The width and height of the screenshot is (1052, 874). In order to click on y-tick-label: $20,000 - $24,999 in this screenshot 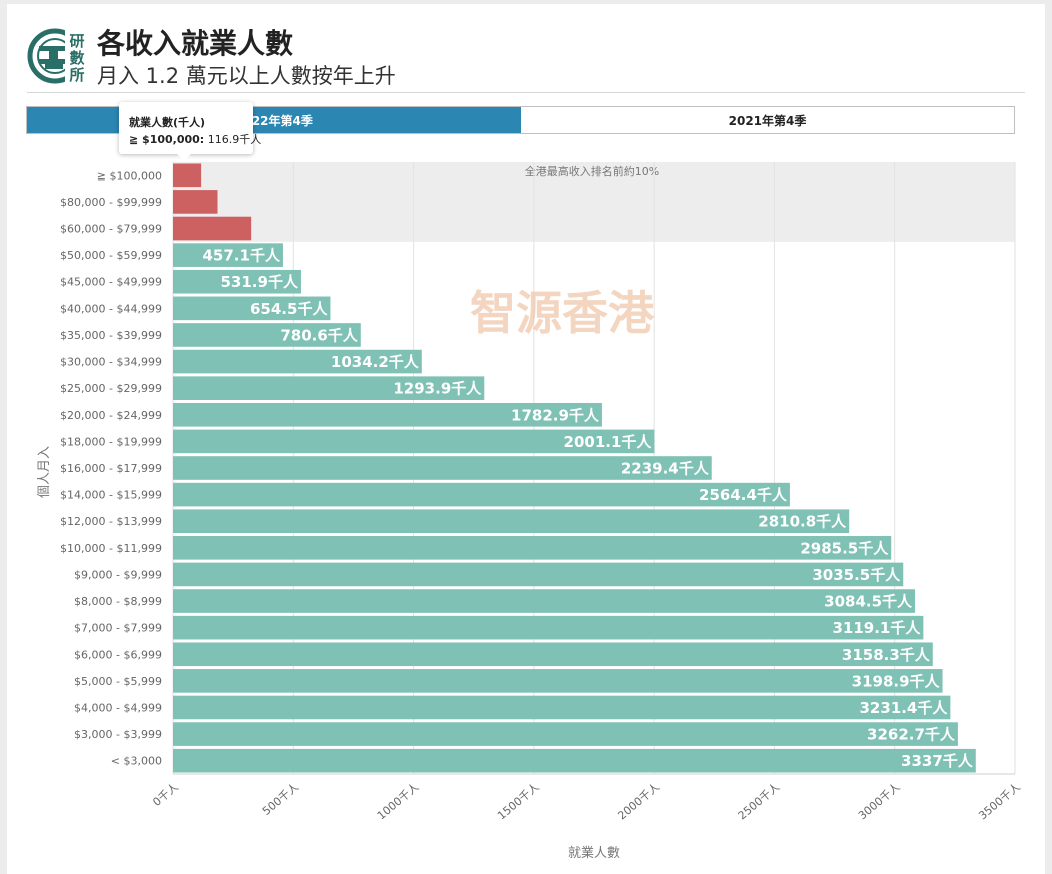, I will do `click(111, 415)`.